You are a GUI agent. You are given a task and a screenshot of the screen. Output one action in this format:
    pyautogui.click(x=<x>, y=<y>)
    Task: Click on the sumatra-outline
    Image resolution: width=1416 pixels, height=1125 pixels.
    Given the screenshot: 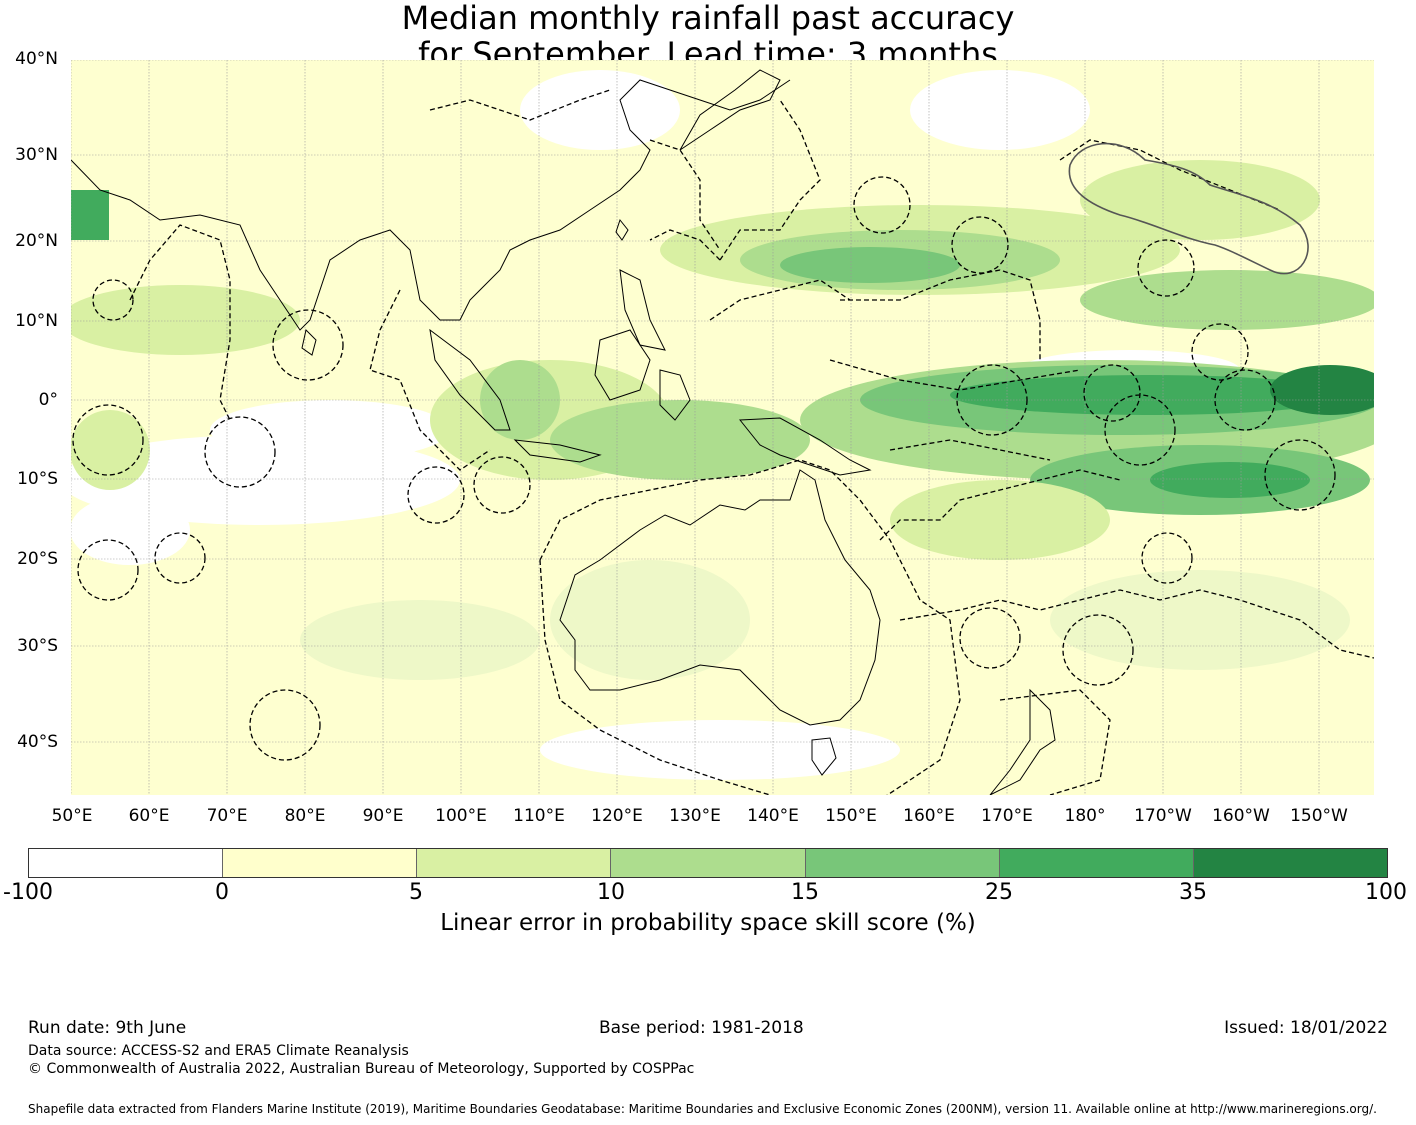 What is the action you would take?
    pyautogui.click(x=470, y=379)
    